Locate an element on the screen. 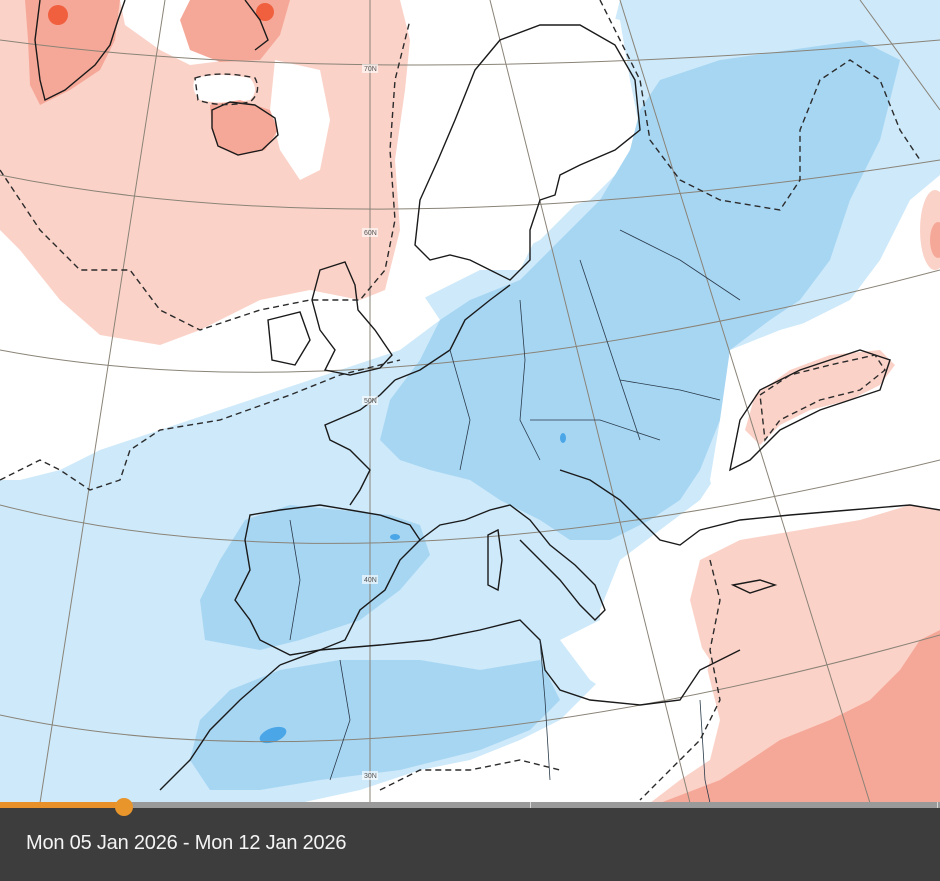 This screenshot has width=940, height=881. neutral-band-atlantic is located at coordinates (220, 385).